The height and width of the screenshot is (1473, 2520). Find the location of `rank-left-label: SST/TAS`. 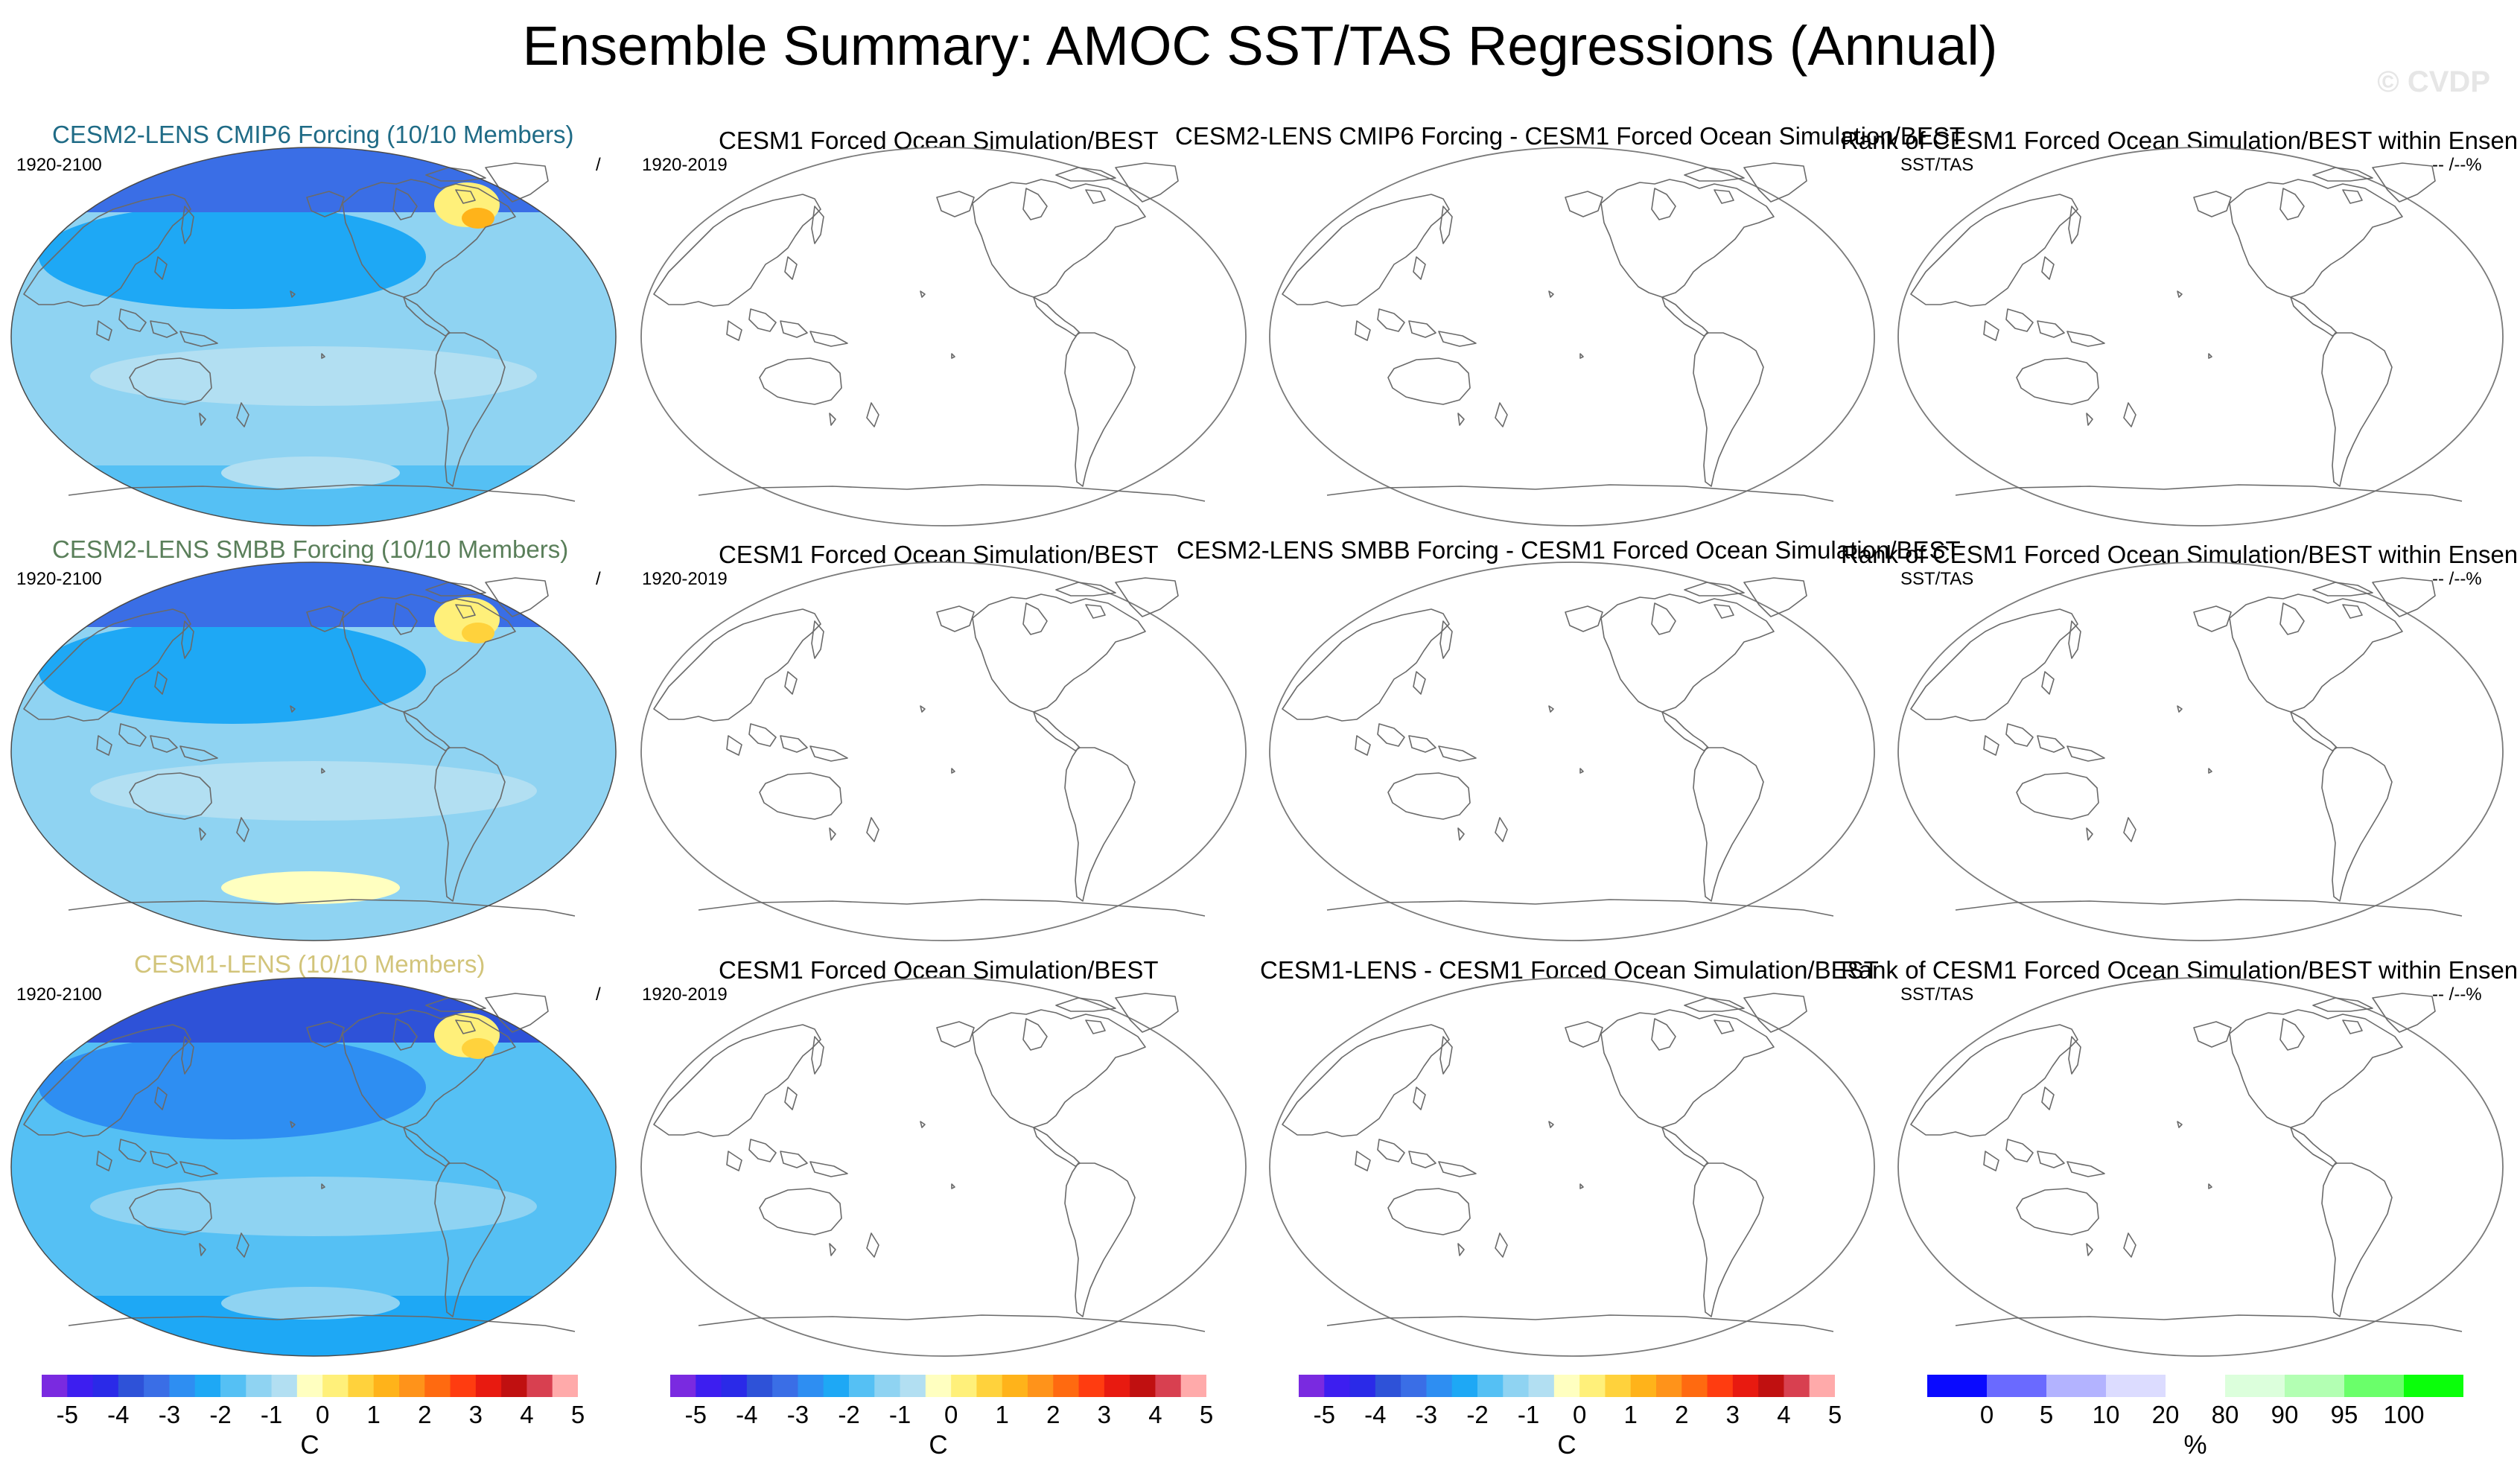

rank-left-label: SST/TAS is located at coordinates (1937, 579).